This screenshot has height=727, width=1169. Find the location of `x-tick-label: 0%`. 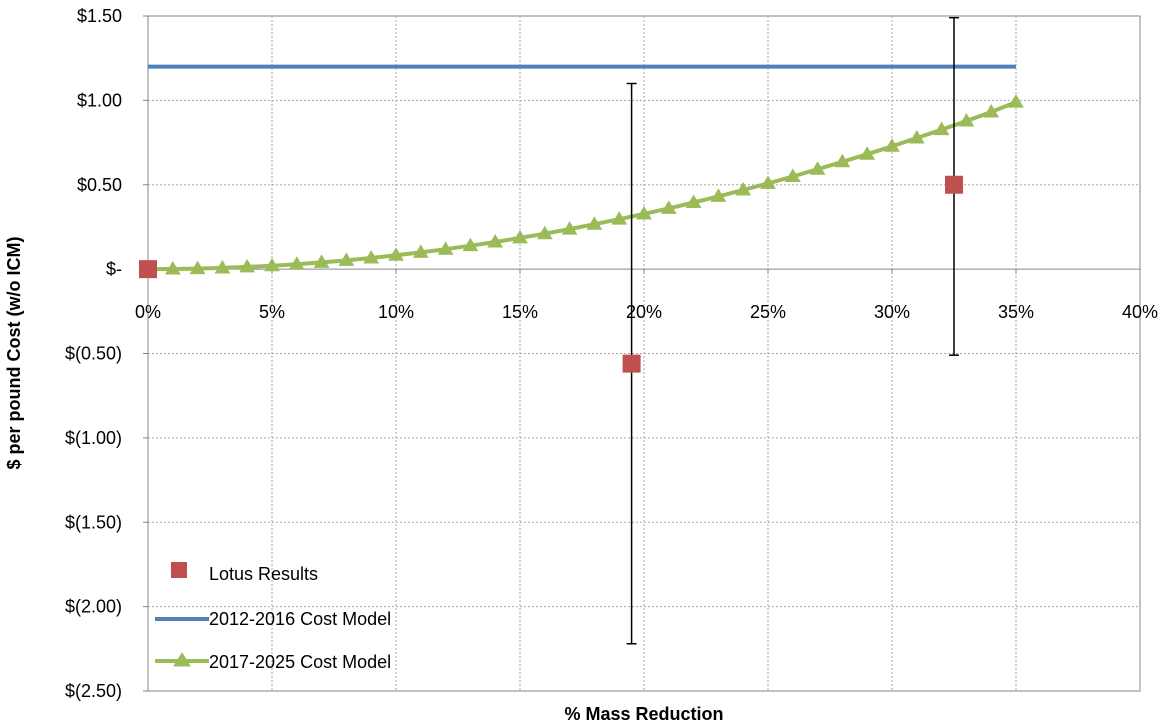

x-tick-label: 0% is located at coordinates (148, 312).